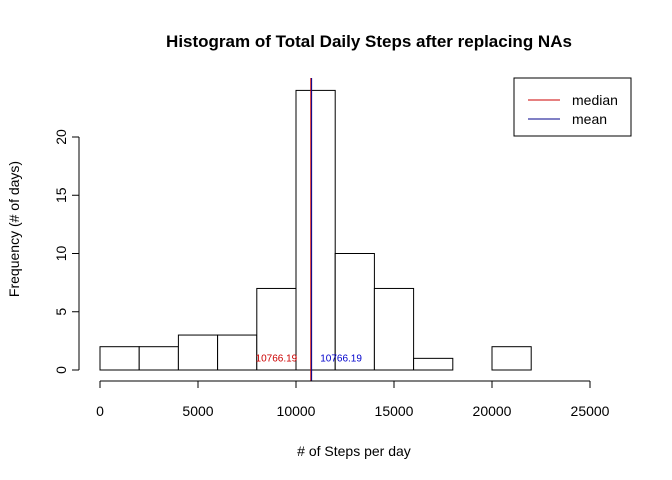 Image resolution: width=672 pixels, height=480 pixels. I want to click on x-tick-label-2: 10000, so click(296, 411).